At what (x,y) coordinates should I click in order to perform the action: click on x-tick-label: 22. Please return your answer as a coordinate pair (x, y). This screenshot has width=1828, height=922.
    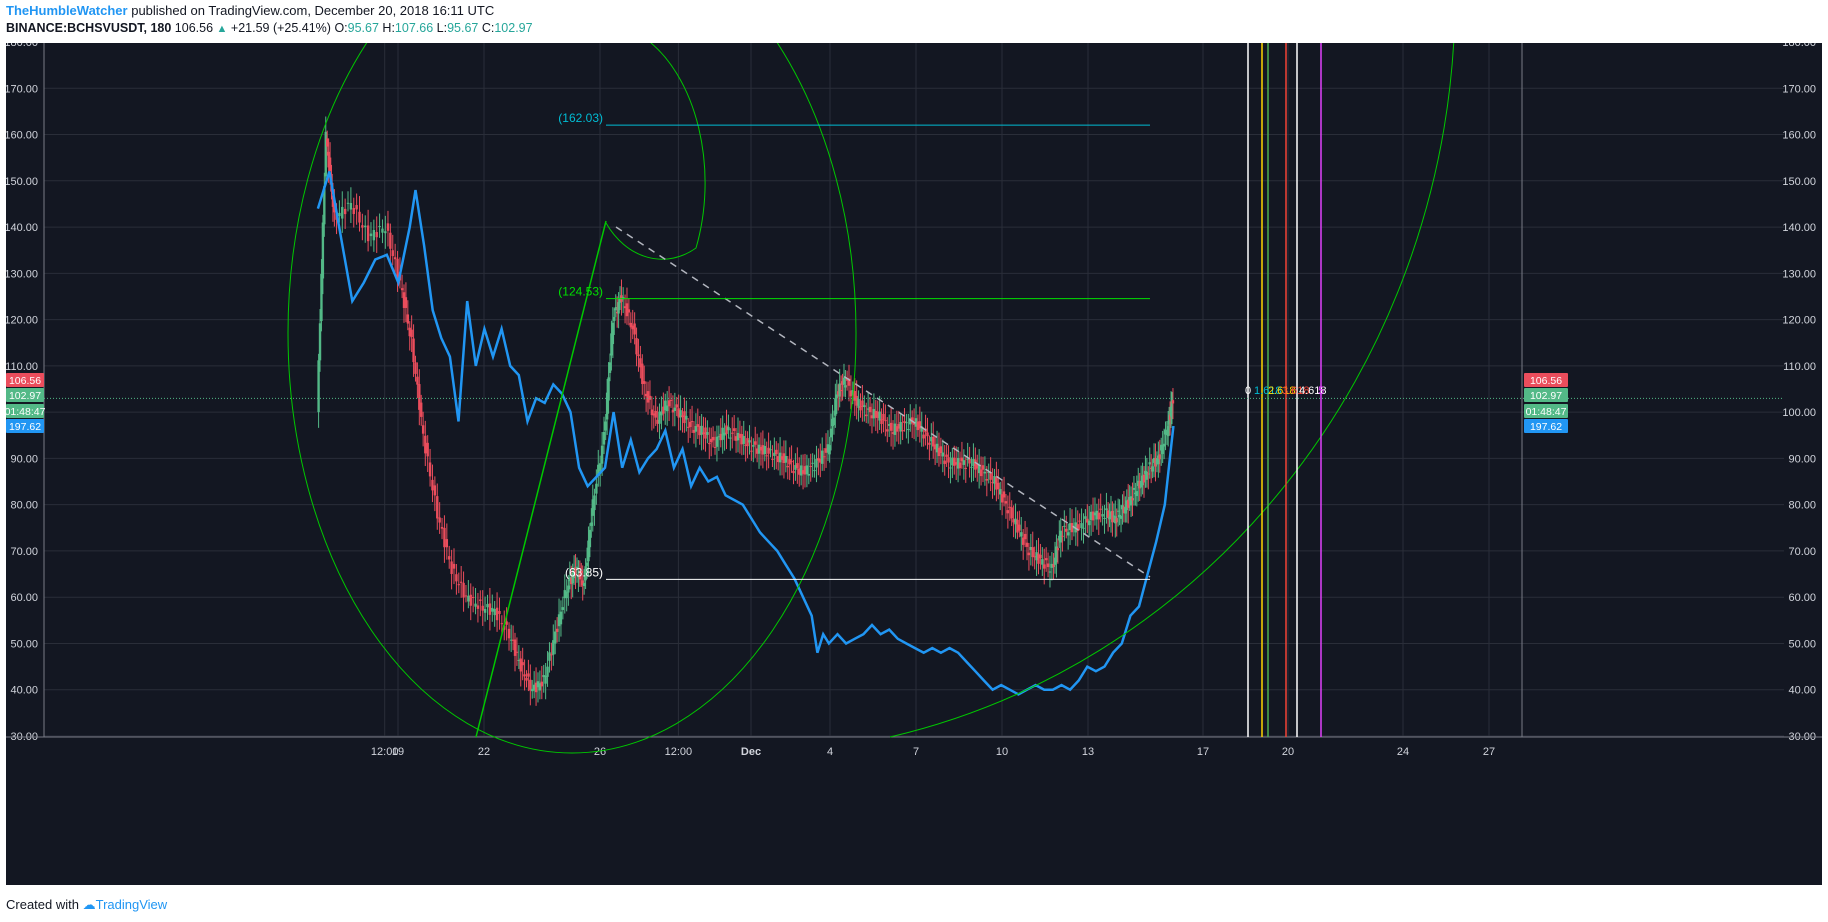
    Looking at the image, I should click on (484, 752).